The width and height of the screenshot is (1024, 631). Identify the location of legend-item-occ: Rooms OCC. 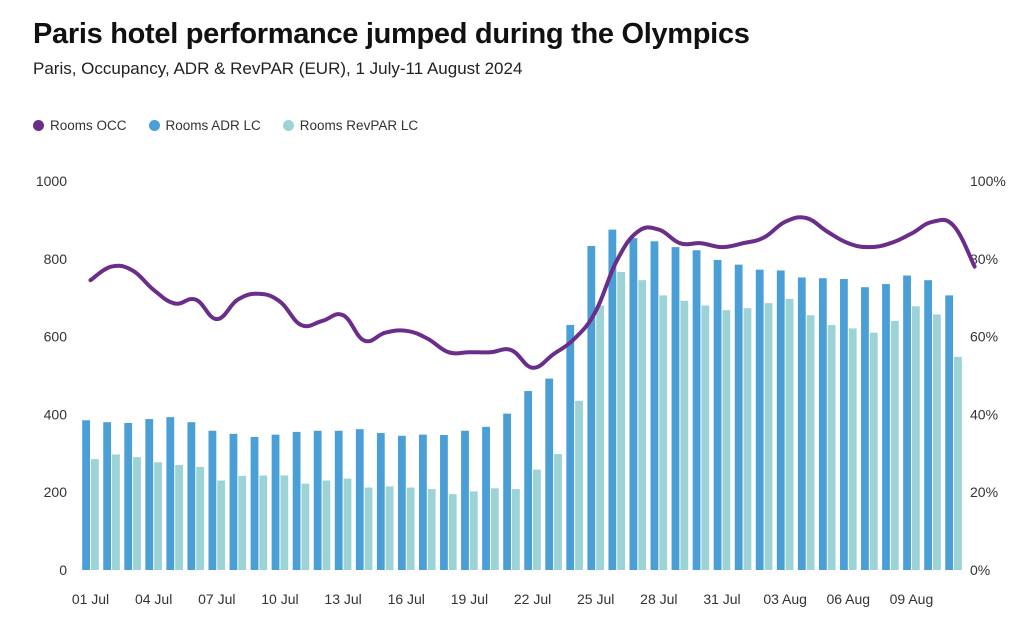
(80, 125).